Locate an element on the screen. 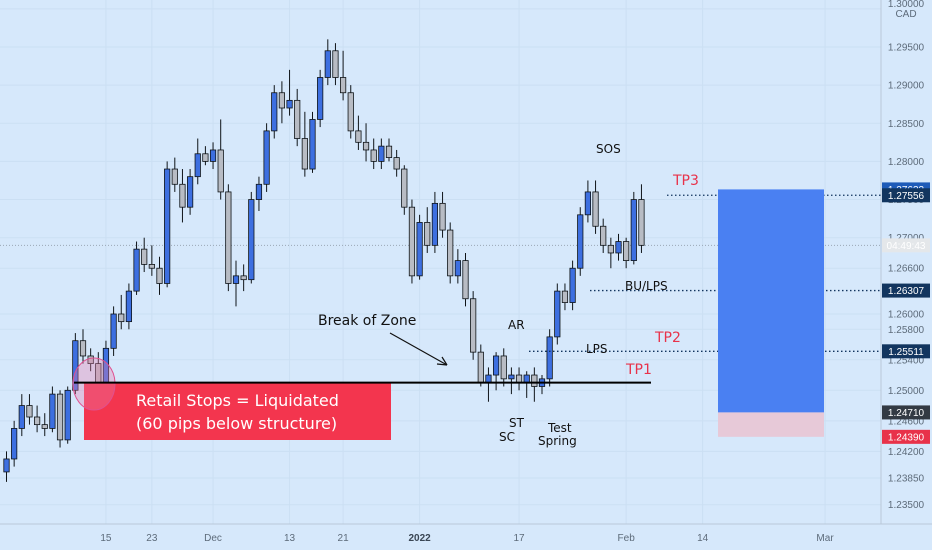 The height and width of the screenshot is (550, 932). x-tick-label: 2022 is located at coordinates (419, 538).